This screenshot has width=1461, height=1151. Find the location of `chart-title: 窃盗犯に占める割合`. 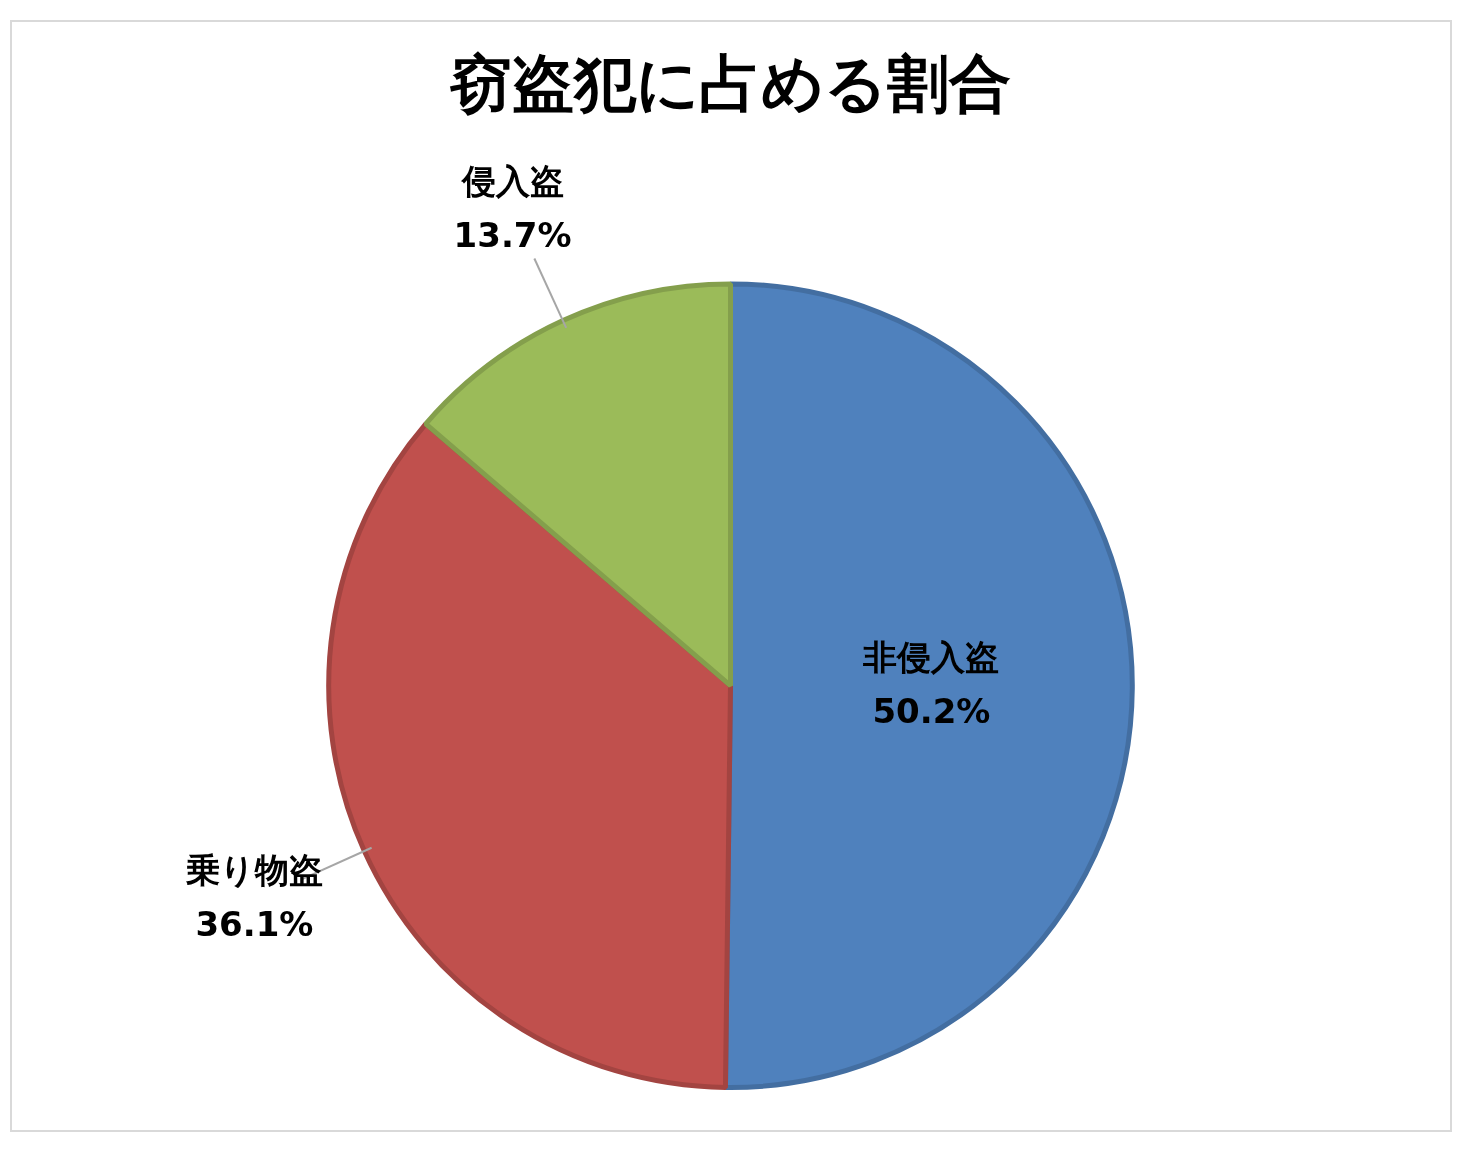

chart-title: 窃盗犯に占める割合 is located at coordinates (730, 84).